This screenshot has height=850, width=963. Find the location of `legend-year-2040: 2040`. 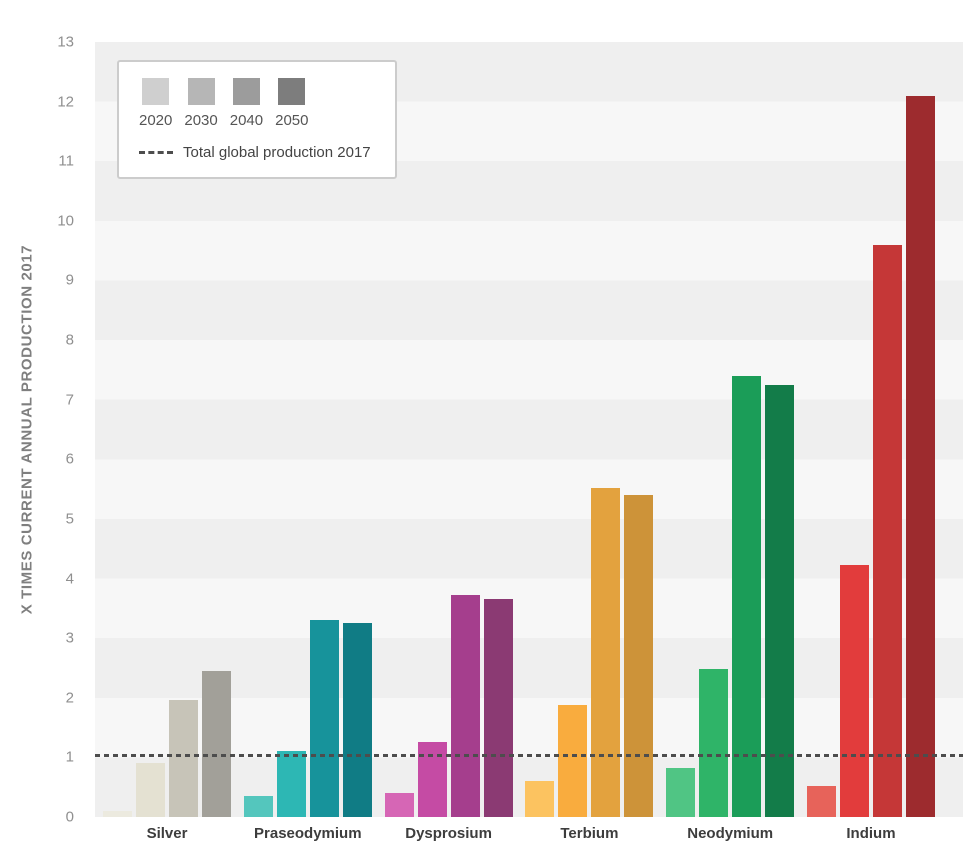

legend-year-2040: 2040 is located at coordinates (246, 103).